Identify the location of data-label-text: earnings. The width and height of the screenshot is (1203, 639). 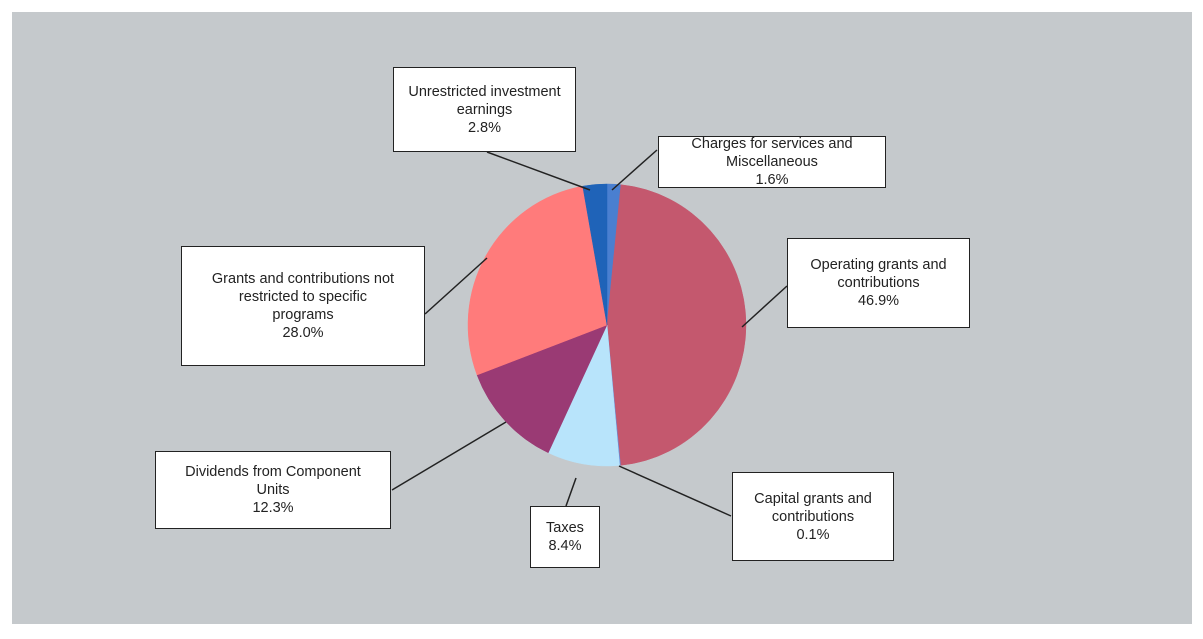
(484, 109).